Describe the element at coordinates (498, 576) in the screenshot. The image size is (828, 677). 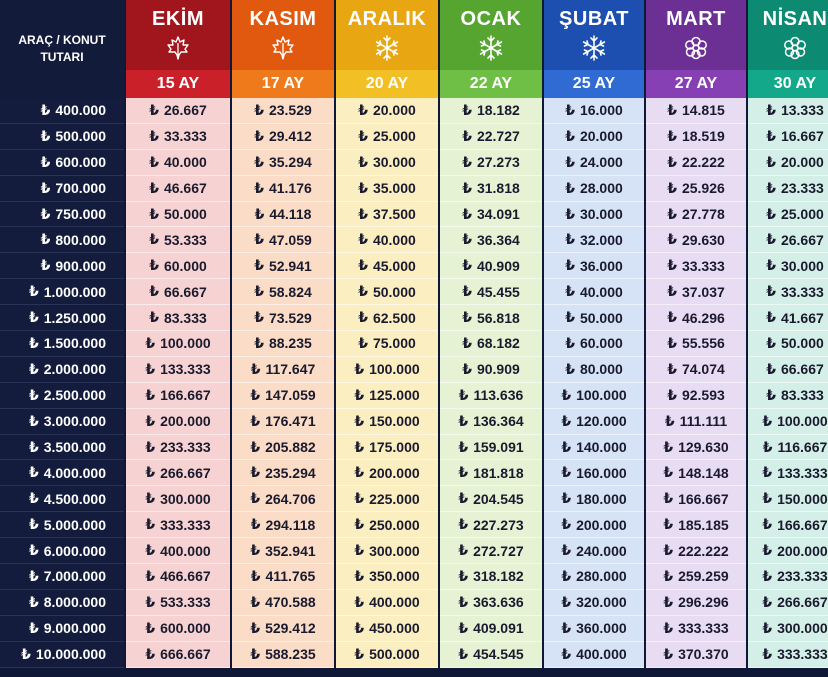
I see `installment-value: 318.182` at that location.